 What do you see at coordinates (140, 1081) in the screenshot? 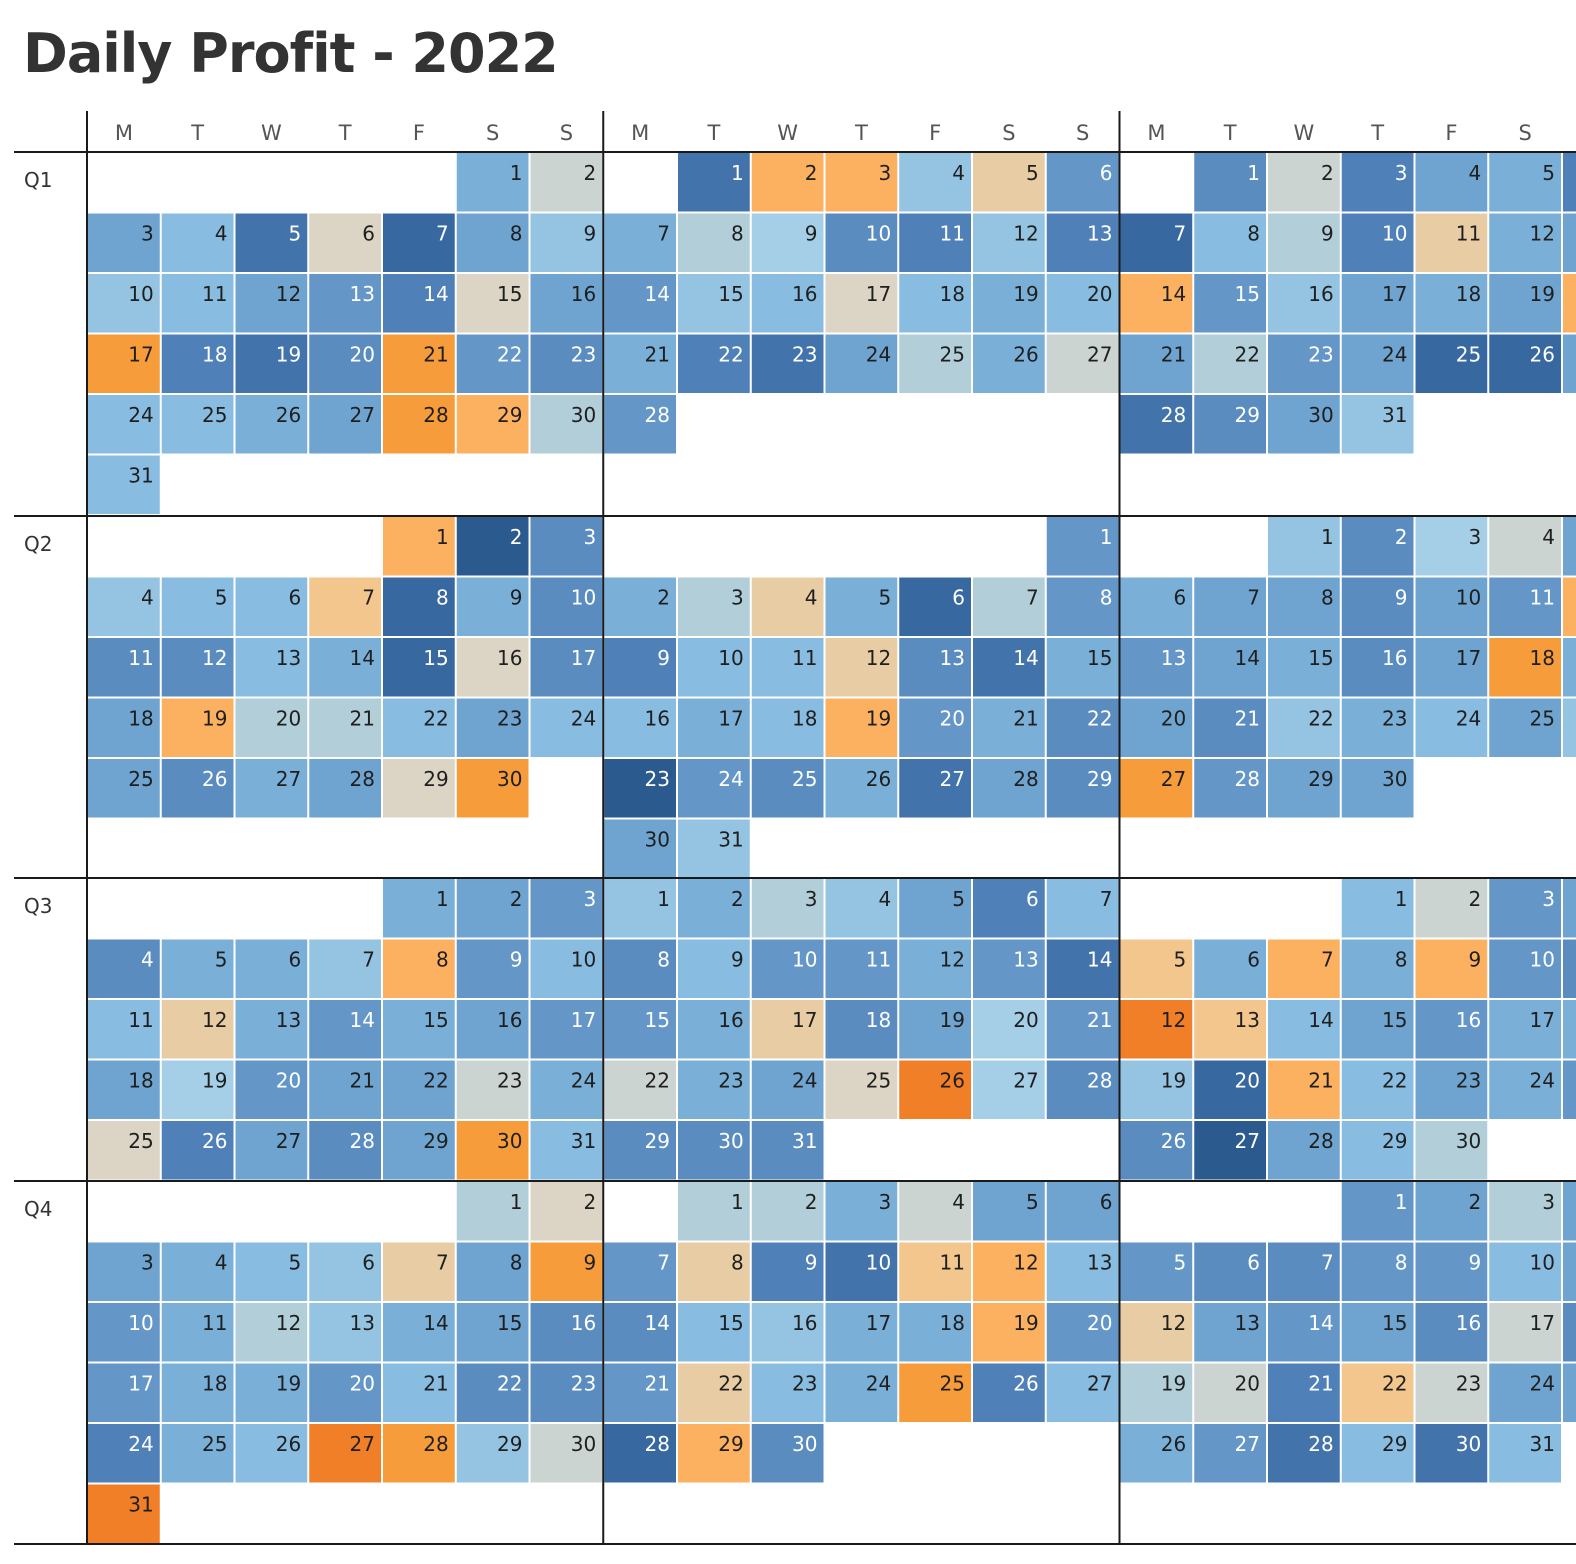
I see `day-number: 18` at bounding box center [140, 1081].